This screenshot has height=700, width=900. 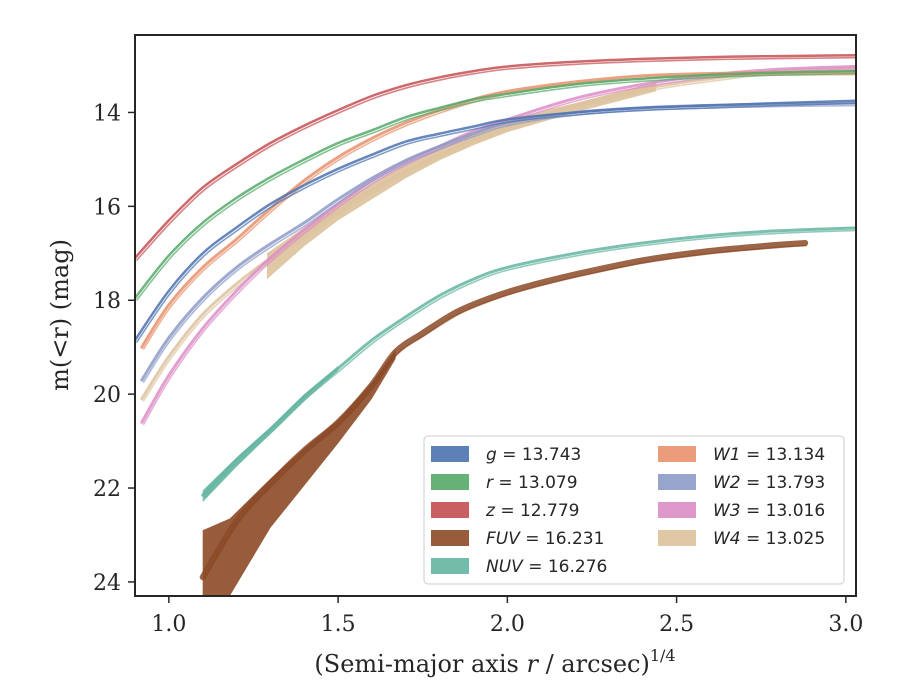 I want to click on x-tick-label: 1.5, so click(x=338, y=624).